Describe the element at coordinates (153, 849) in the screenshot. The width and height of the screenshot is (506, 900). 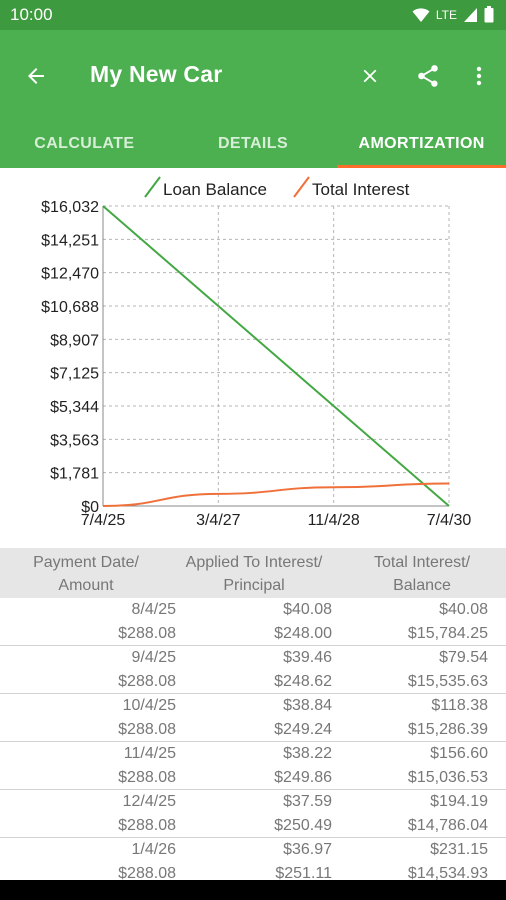
I see `payment-date: 1/4/26` at that location.